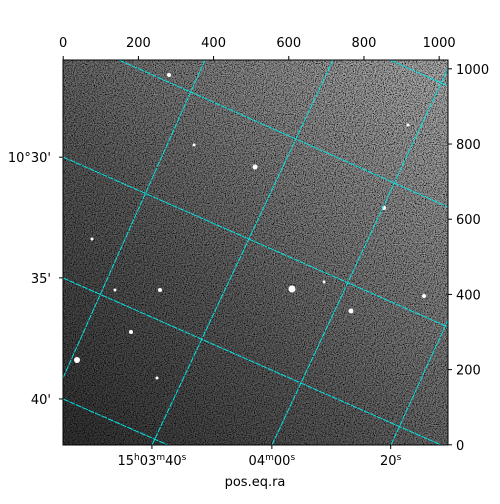 This screenshot has width=500, height=504. Describe the element at coordinates (151, 461) in the screenshot. I see `x-tick-label: 15h03m40s` at that location.